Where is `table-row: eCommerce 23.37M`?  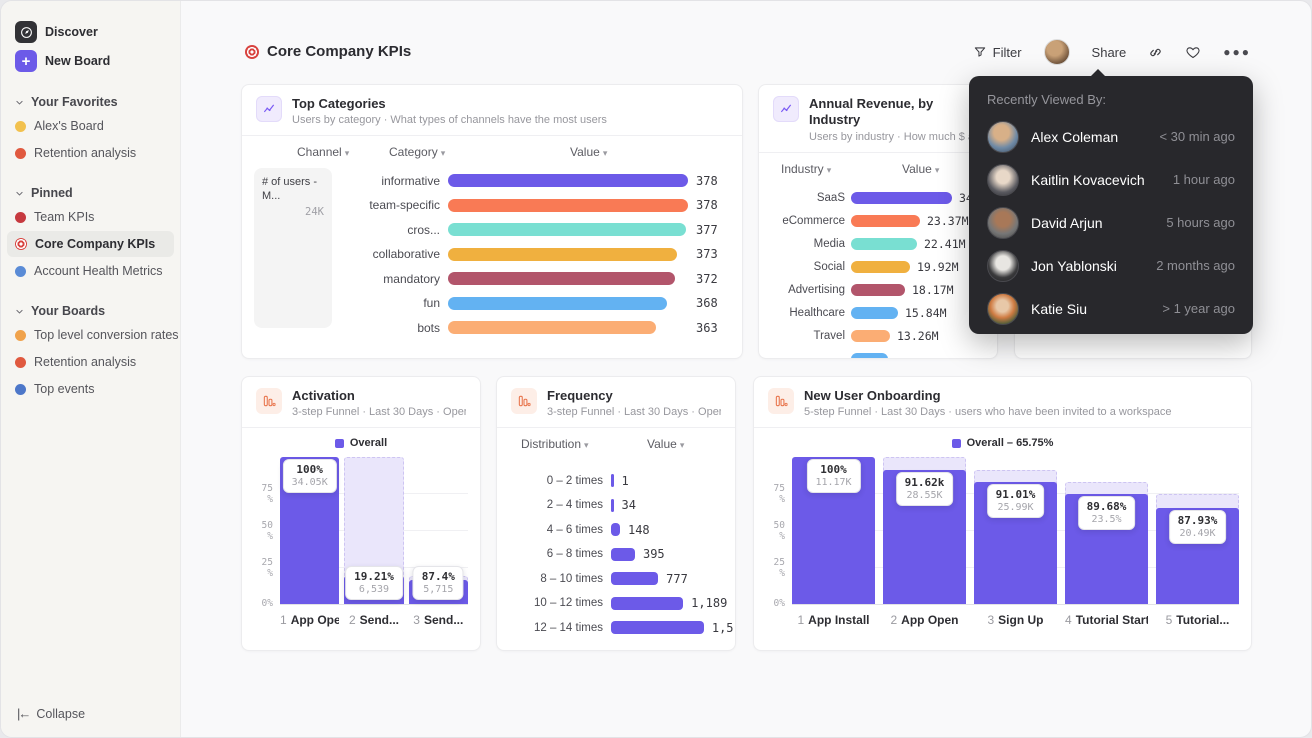
table-row: eCommerce 23.37M is located at coordinates (878, 221).